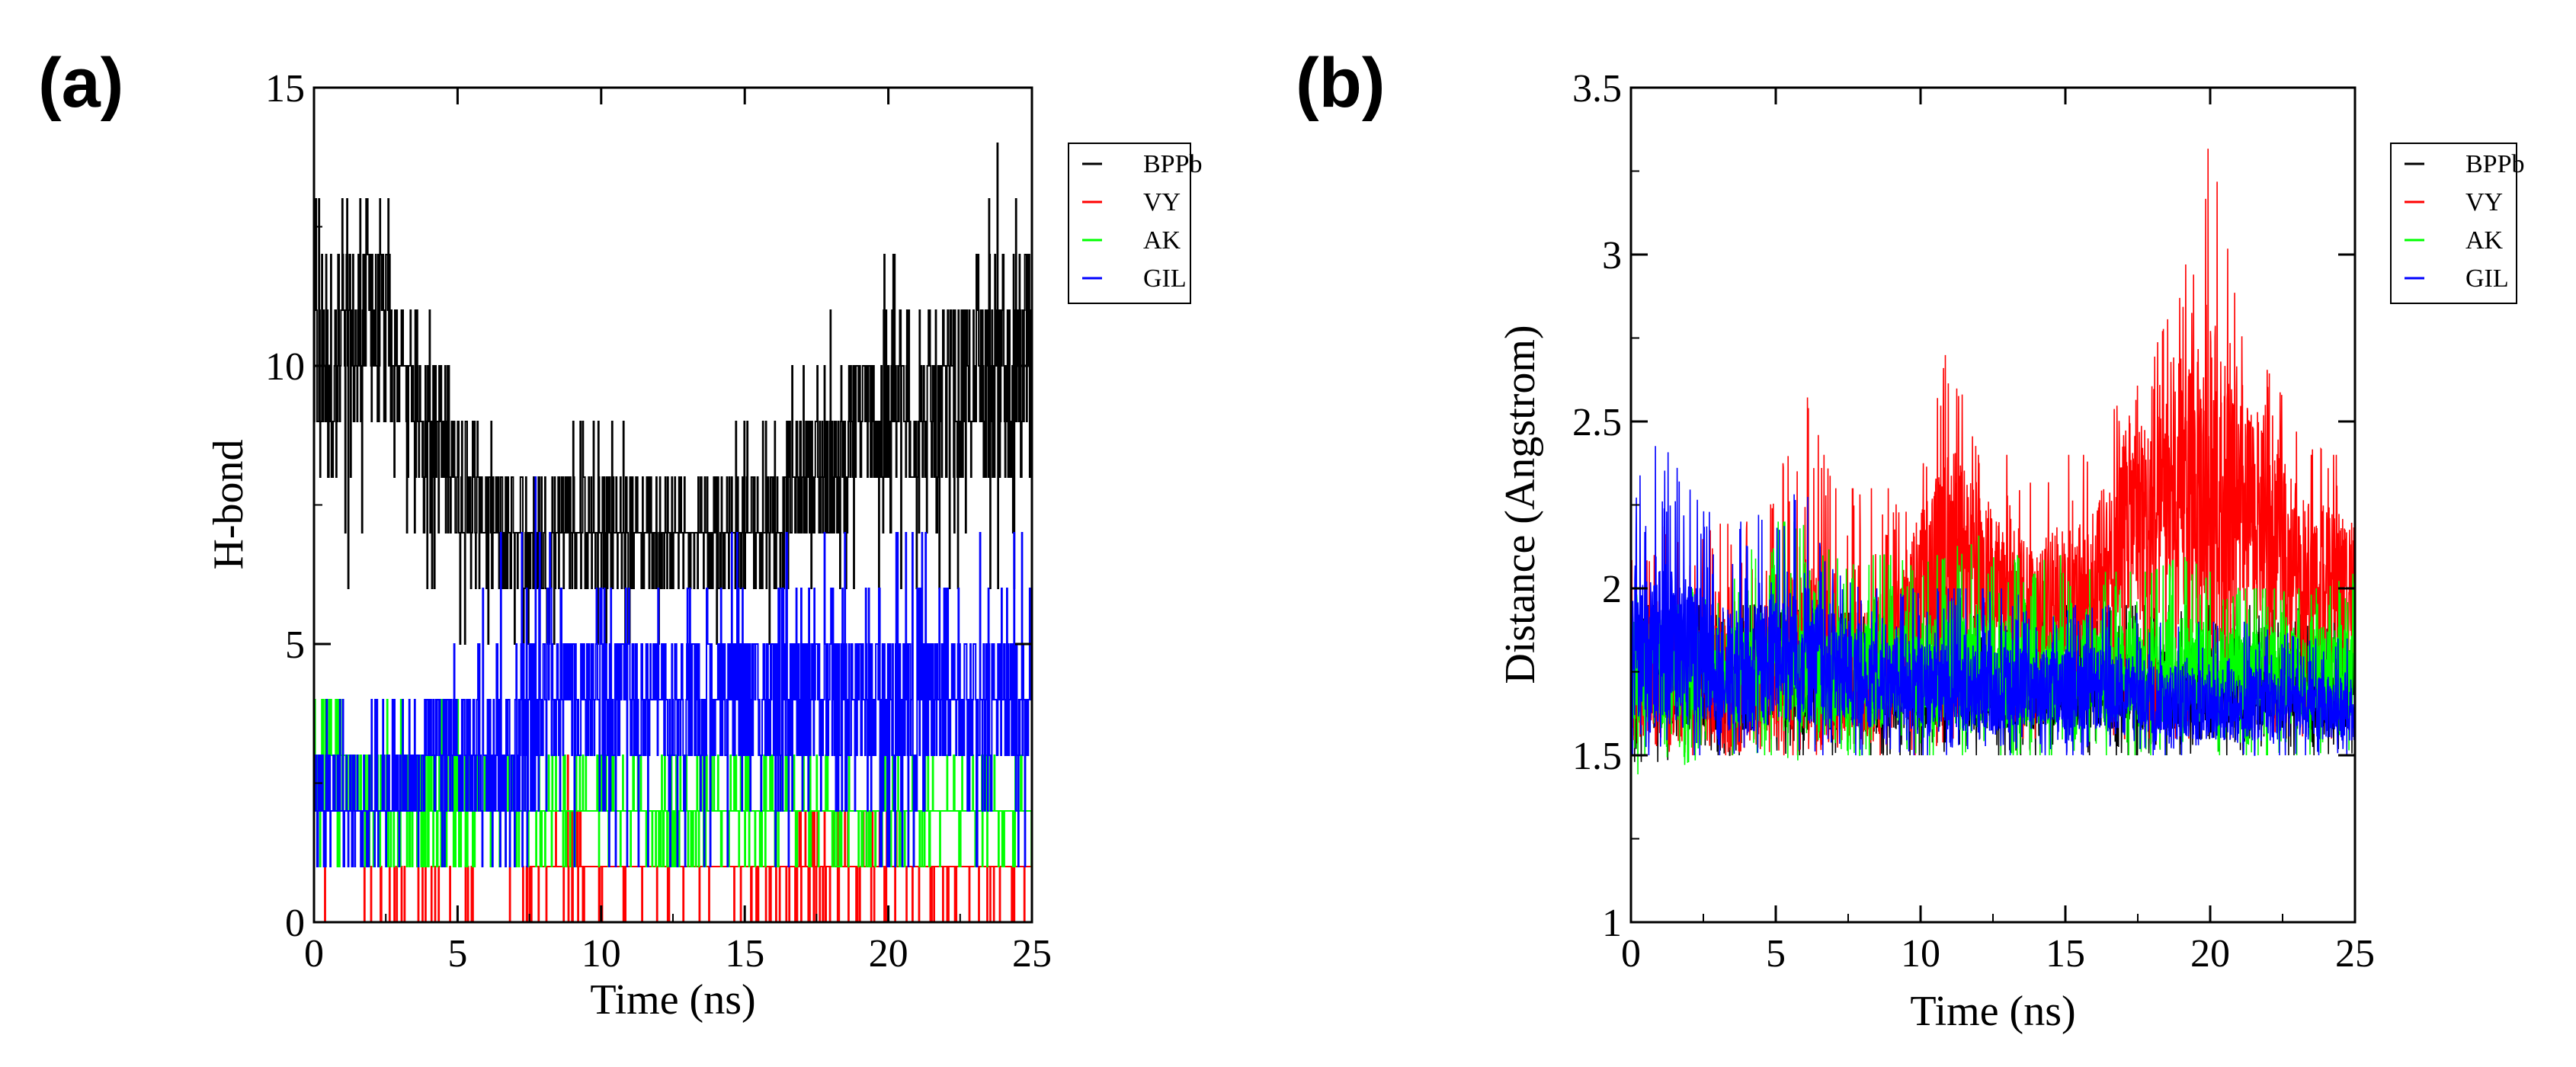 The width and height of the screenshot is (2576, 1067). What do you see at coordinates (2484, 202) in the screenshot?
I see `legend-b-label-vy: VY` at bounding box center [2484, 202].